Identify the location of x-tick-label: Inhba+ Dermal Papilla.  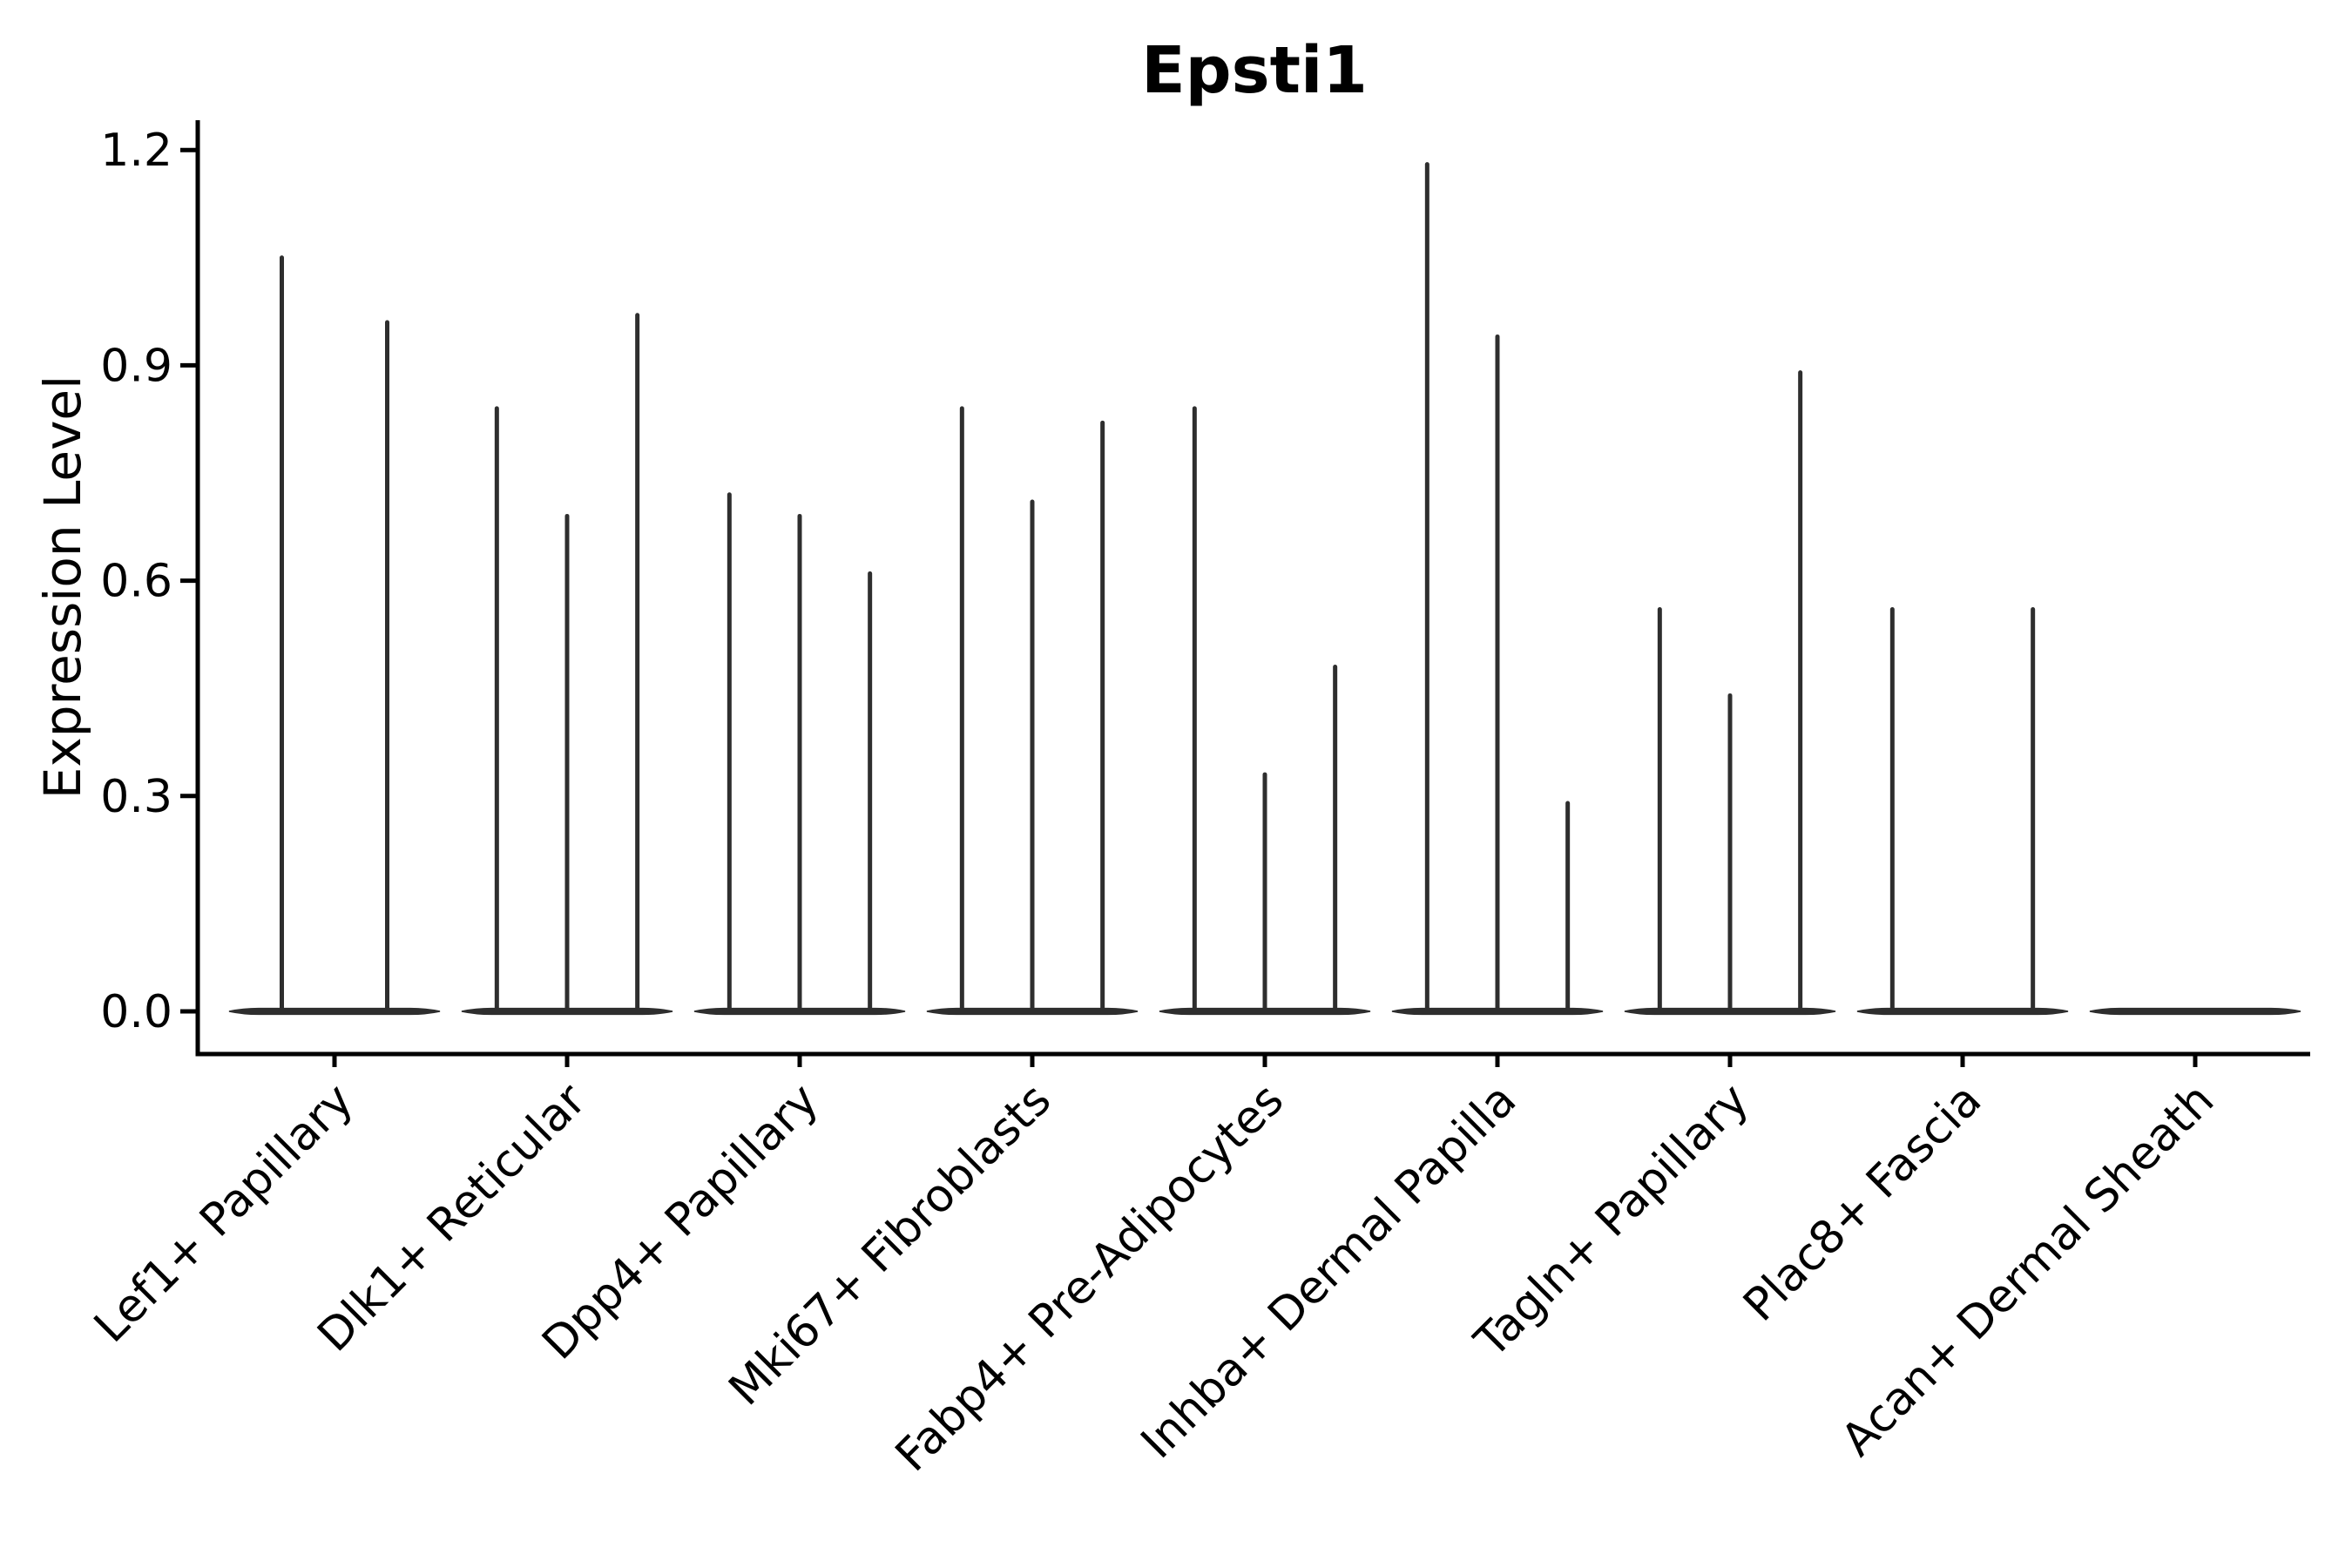
(1329, 1271).